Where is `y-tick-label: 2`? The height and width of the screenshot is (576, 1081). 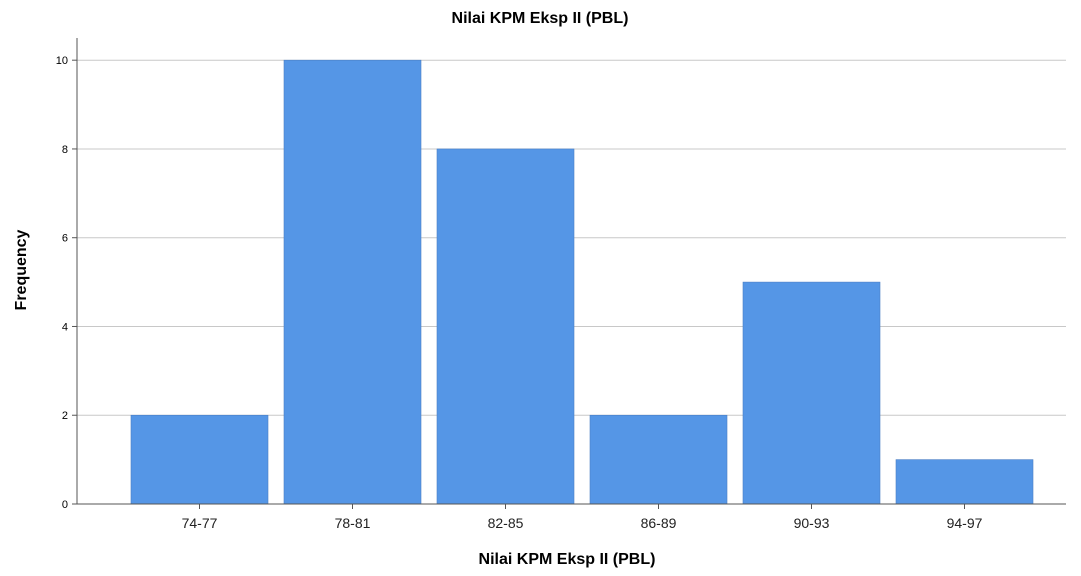
y-tick-label: 2 is located at coordinates (65, 416).